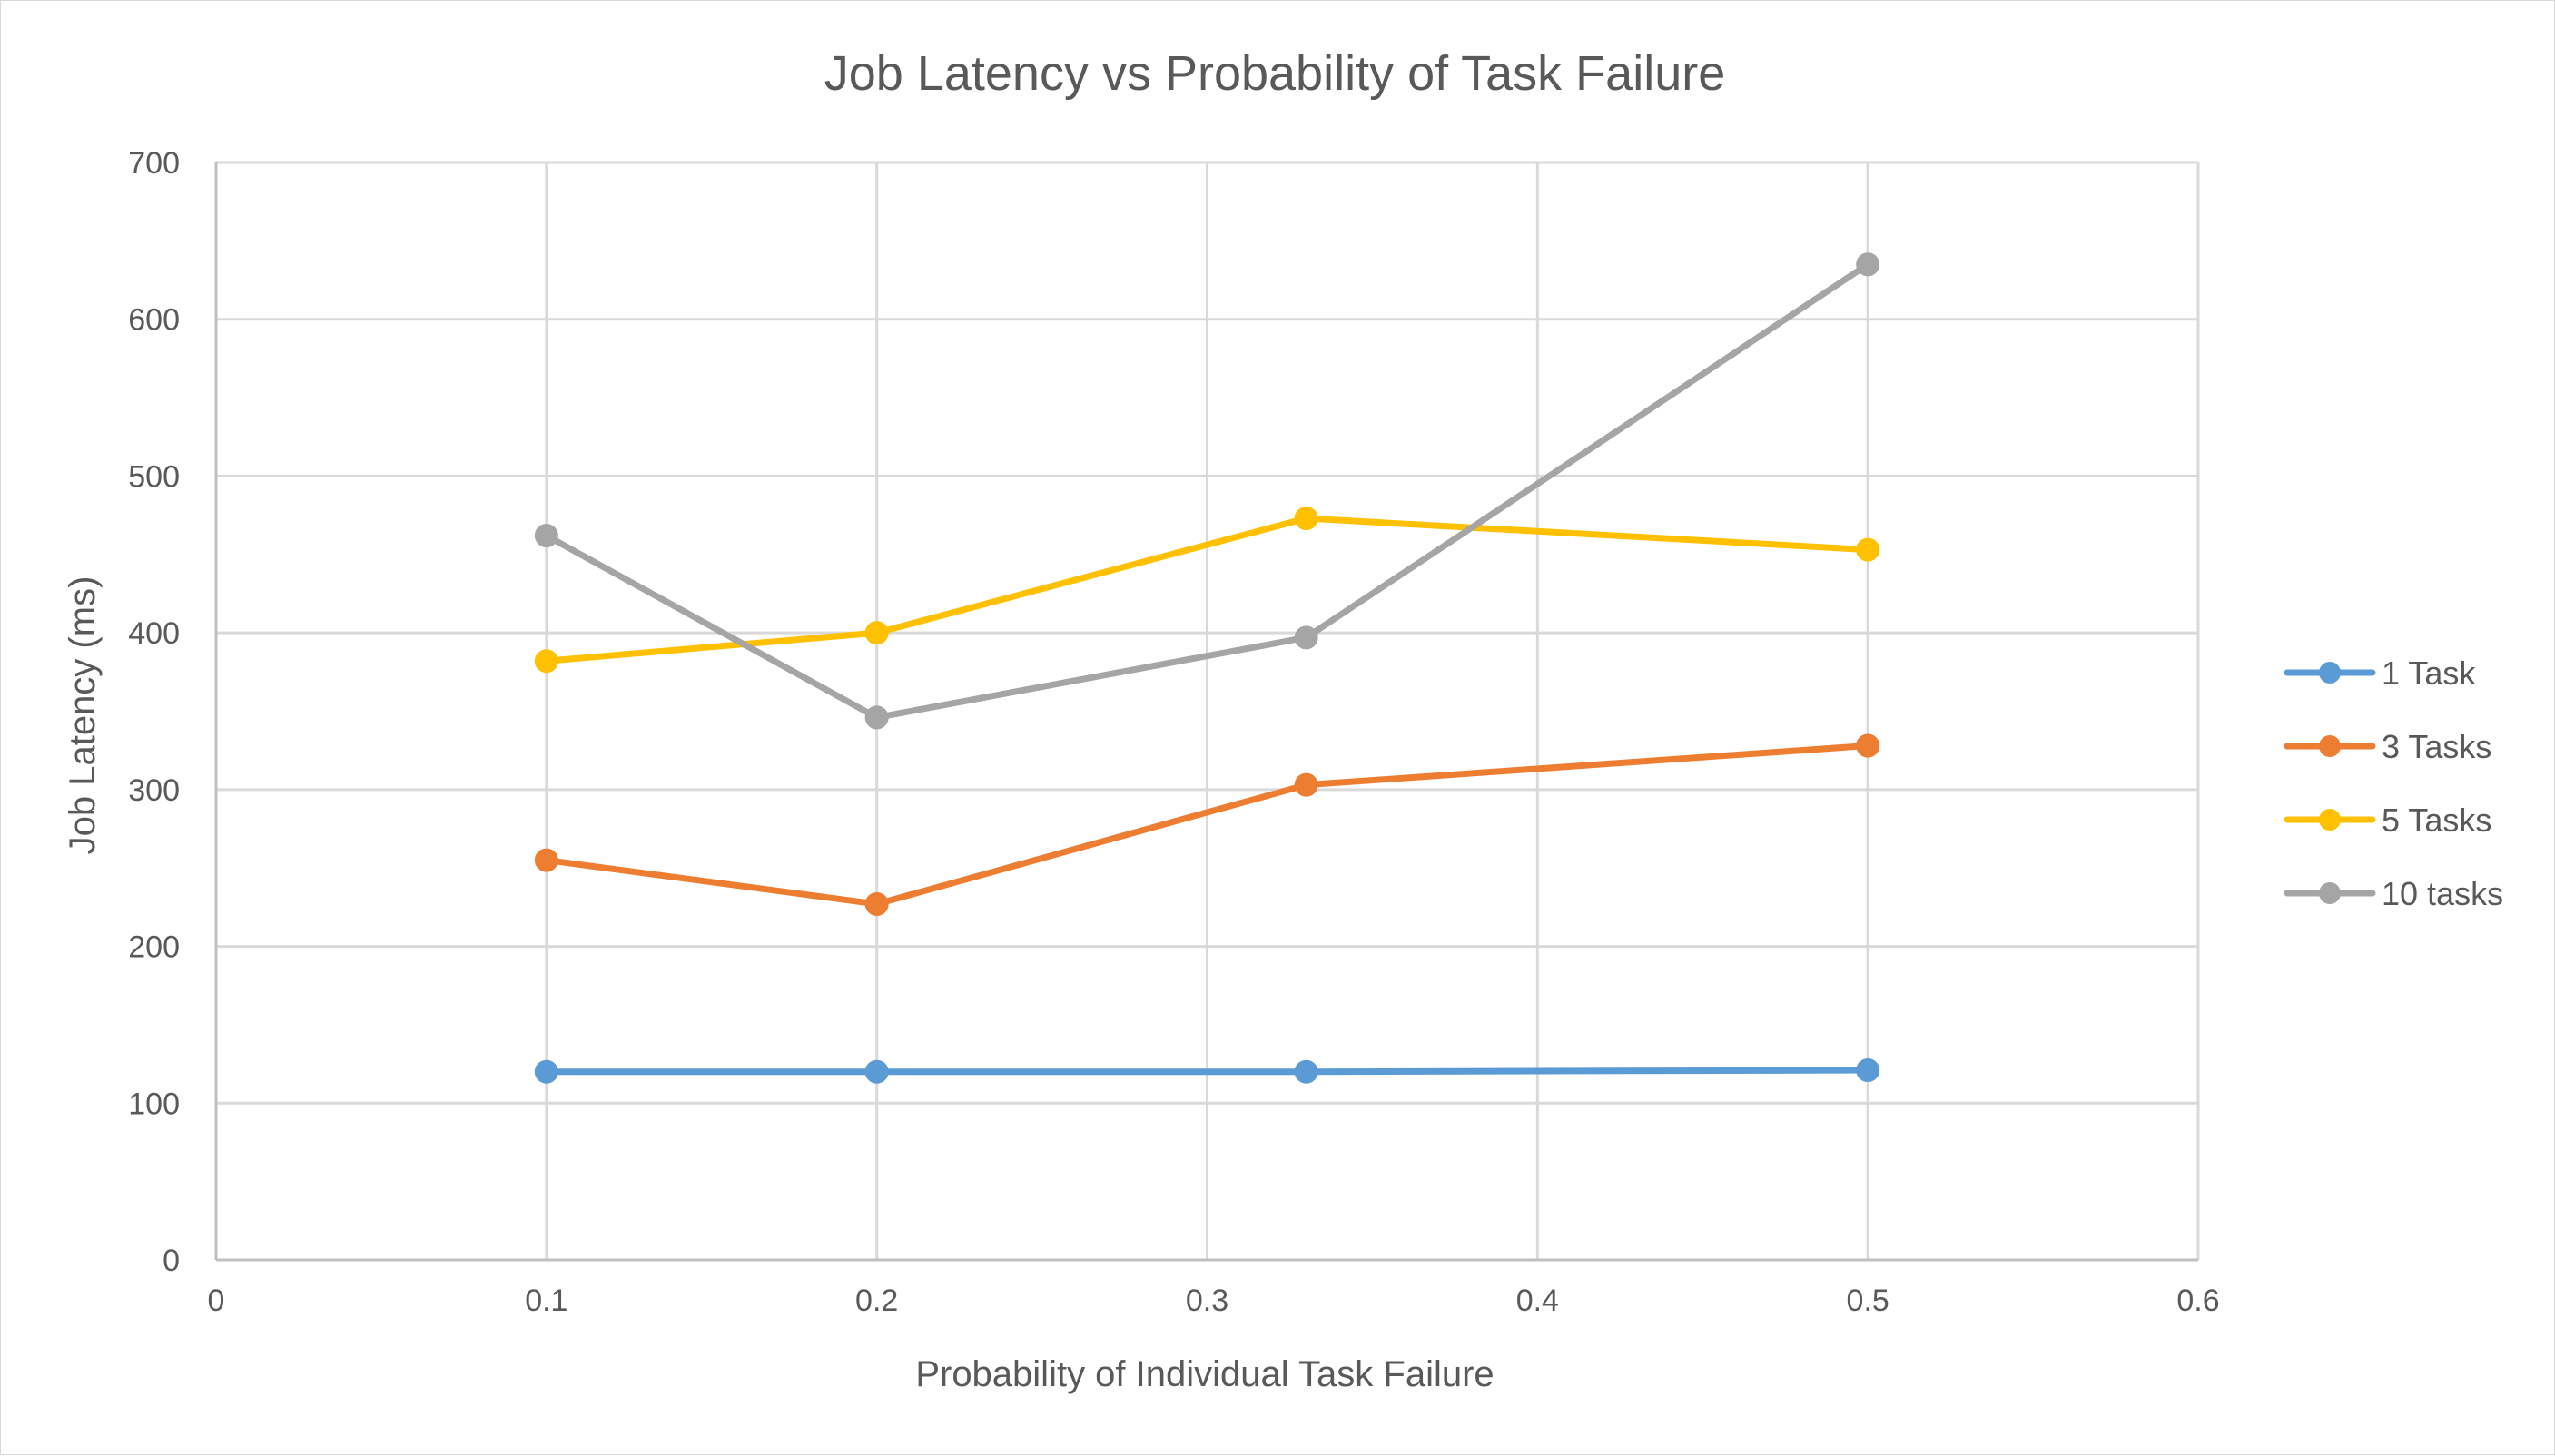 The height and width of the screenshot is (1456, 2555). What do you see at coordinates (546, 1301) in the screenshot?
I see `x-tick-label: 0.1` at bounding box center [546, 1301].